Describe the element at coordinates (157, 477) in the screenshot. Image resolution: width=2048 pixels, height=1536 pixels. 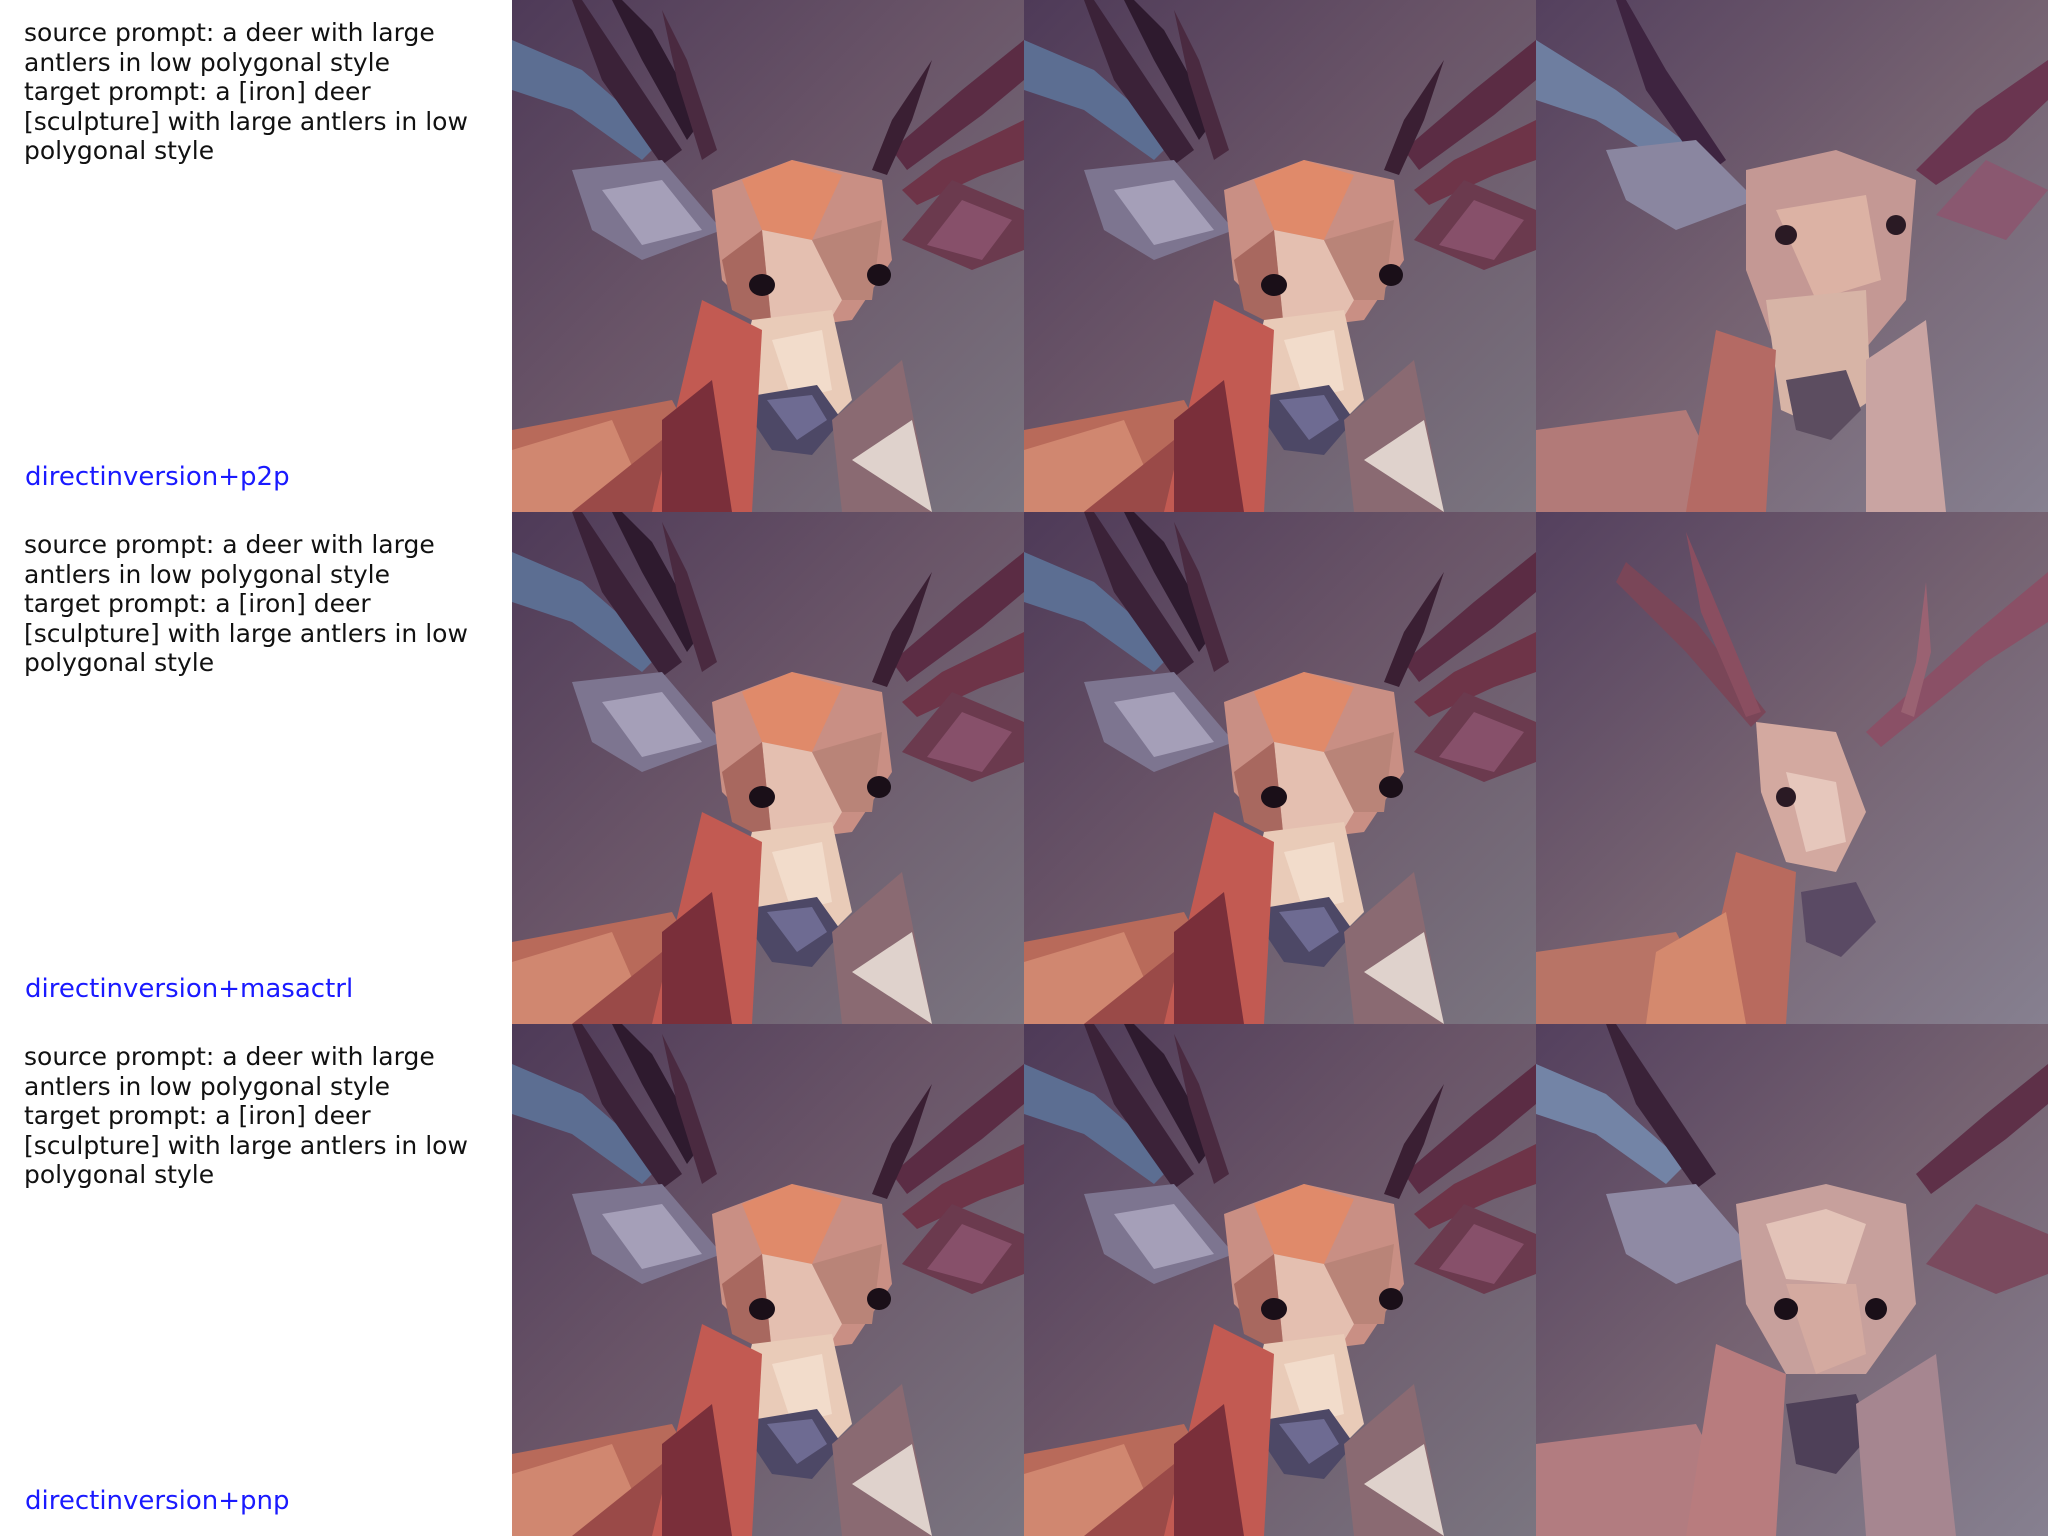
I see `method-label: directinversion+p2p` at that location.